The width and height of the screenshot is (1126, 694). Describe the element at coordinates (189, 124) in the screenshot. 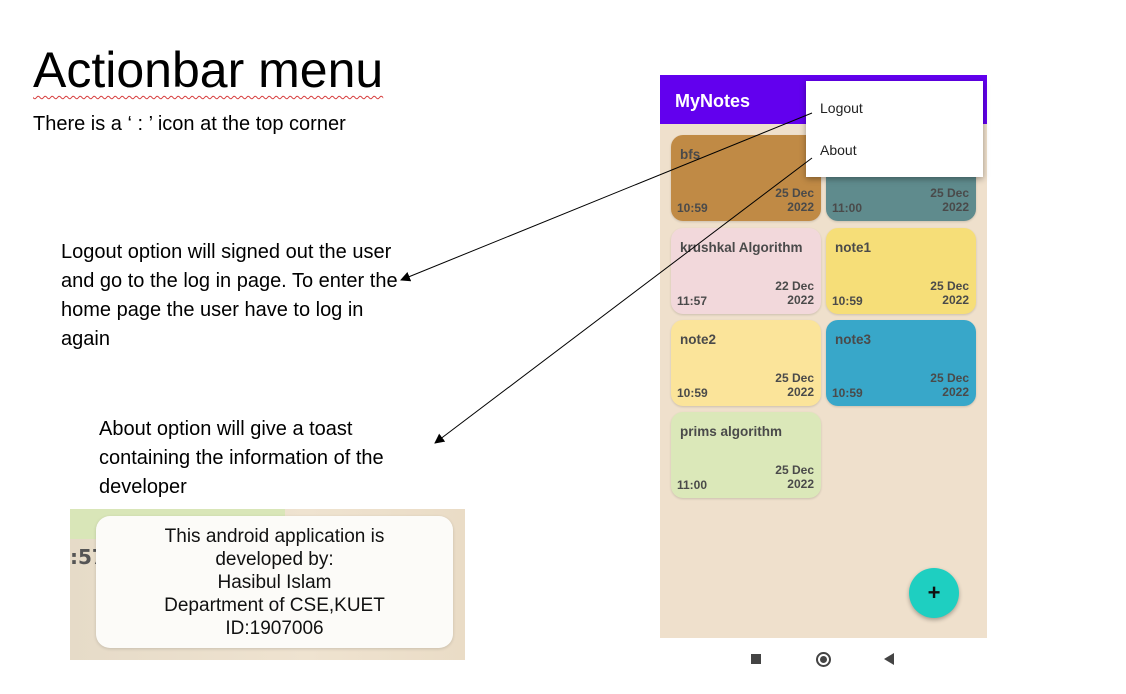

I see `slide-subtitle: There is a ‘ : ’ icon at the top corner` at that location.